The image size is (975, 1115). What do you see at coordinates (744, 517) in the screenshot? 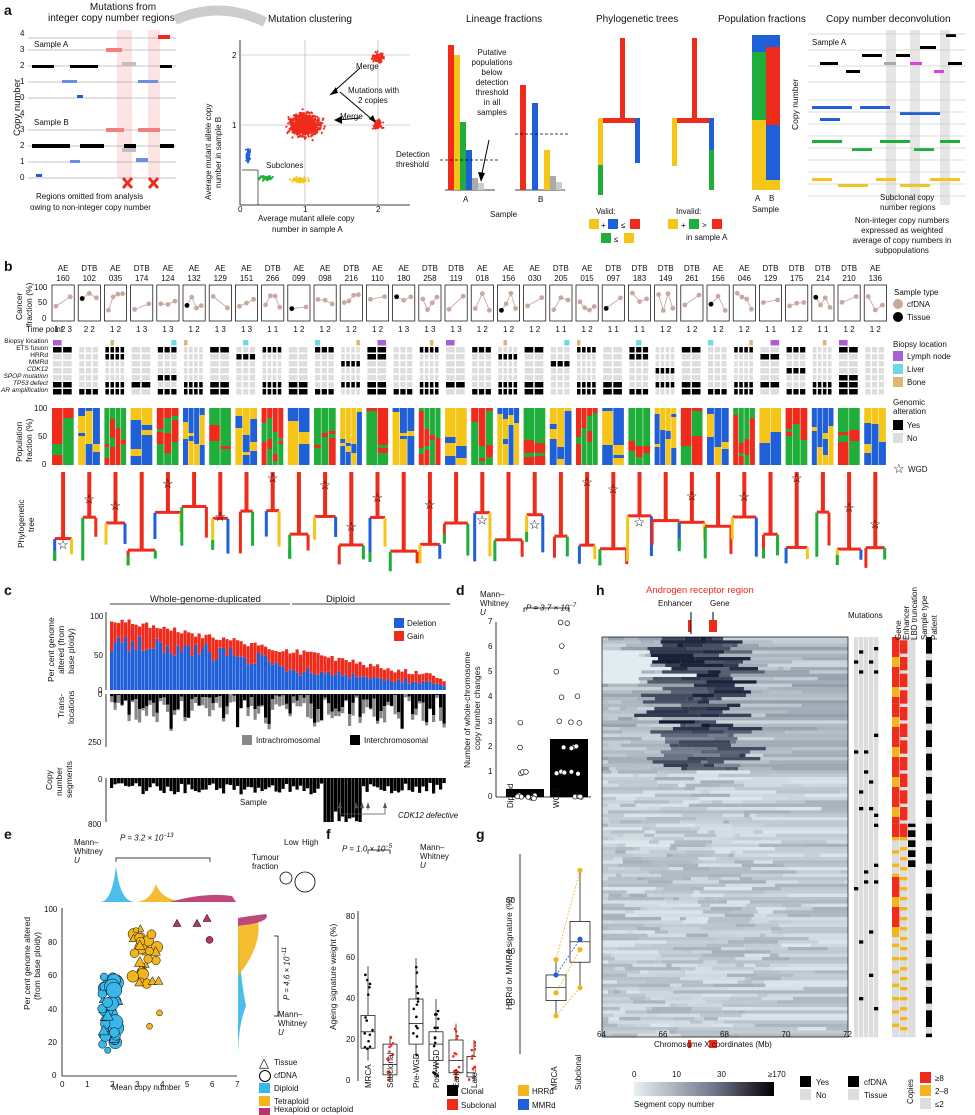
I see `tree-branch-bar` at bounding box center [744, 517].